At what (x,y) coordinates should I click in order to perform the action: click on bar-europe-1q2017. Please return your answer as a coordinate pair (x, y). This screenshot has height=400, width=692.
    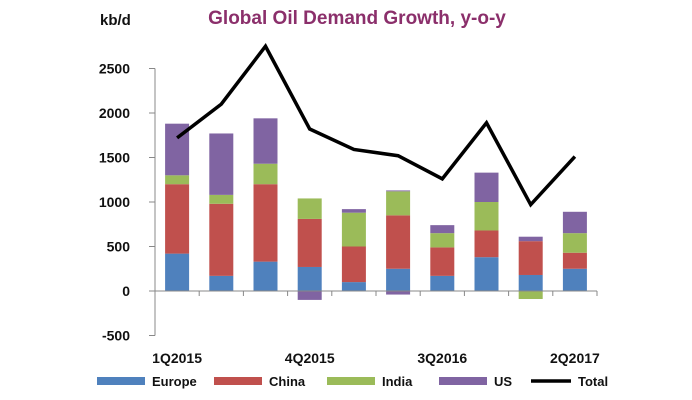
    Looking at the image, I should click on (530, 282).